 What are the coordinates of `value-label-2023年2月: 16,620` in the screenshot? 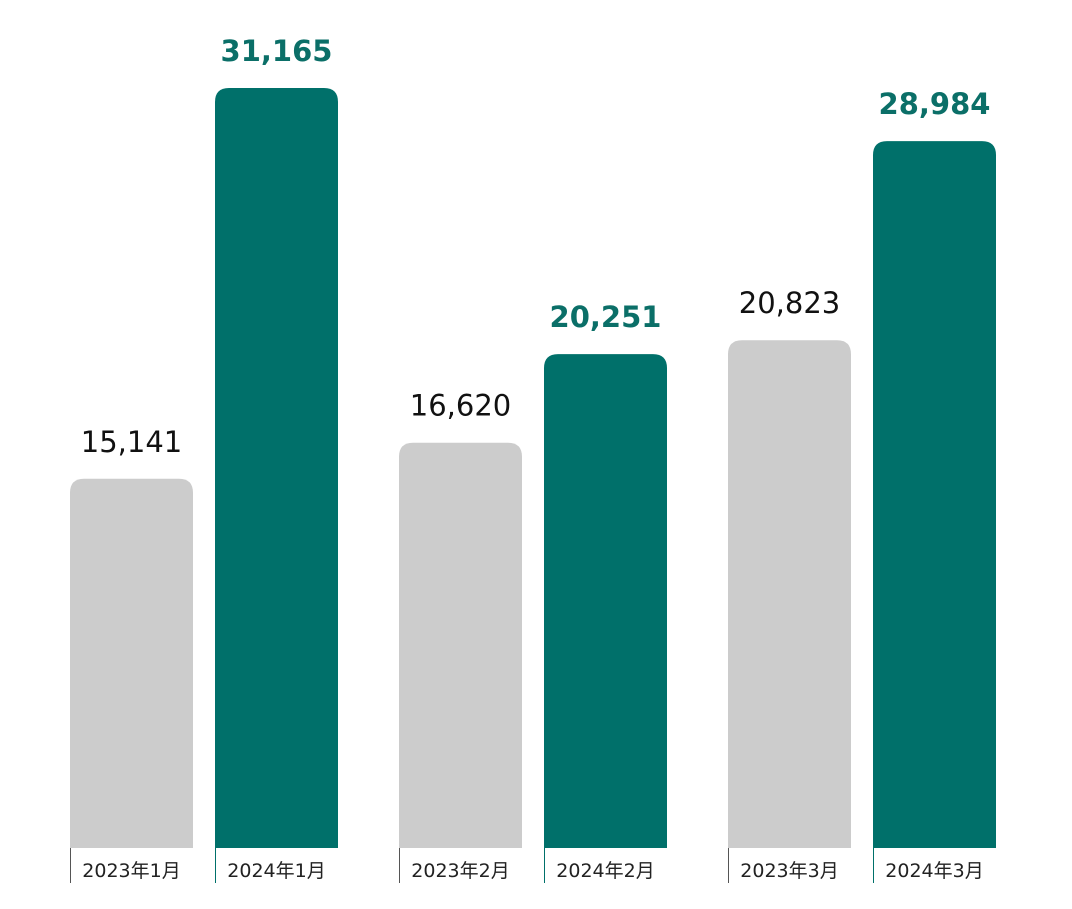 It's located at (460, 406).